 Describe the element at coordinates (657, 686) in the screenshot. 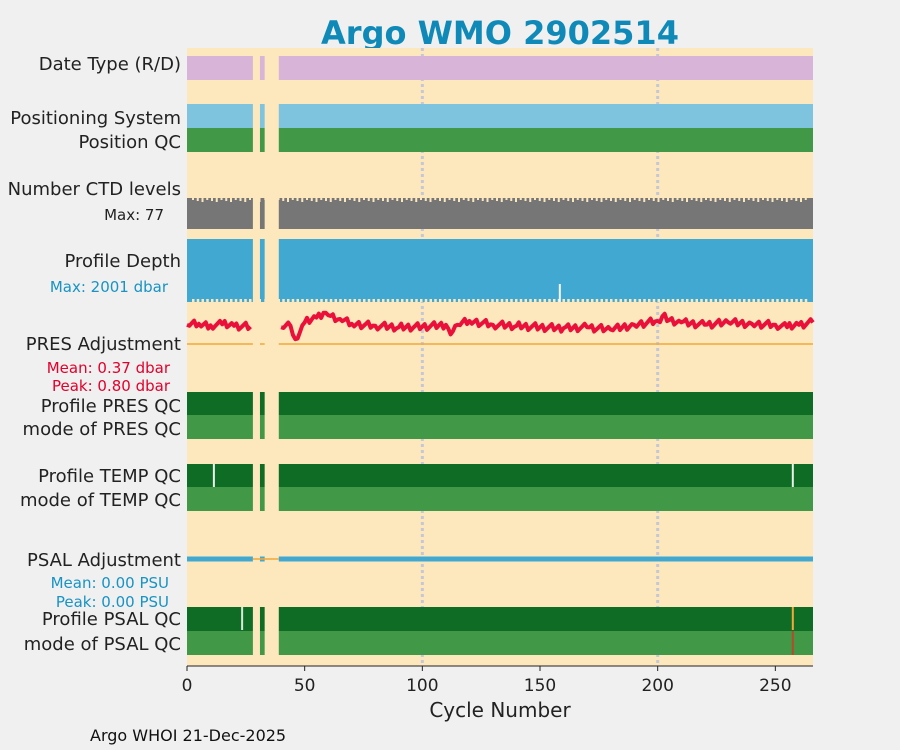

I see `x-tick-label-200: 200` at that location.